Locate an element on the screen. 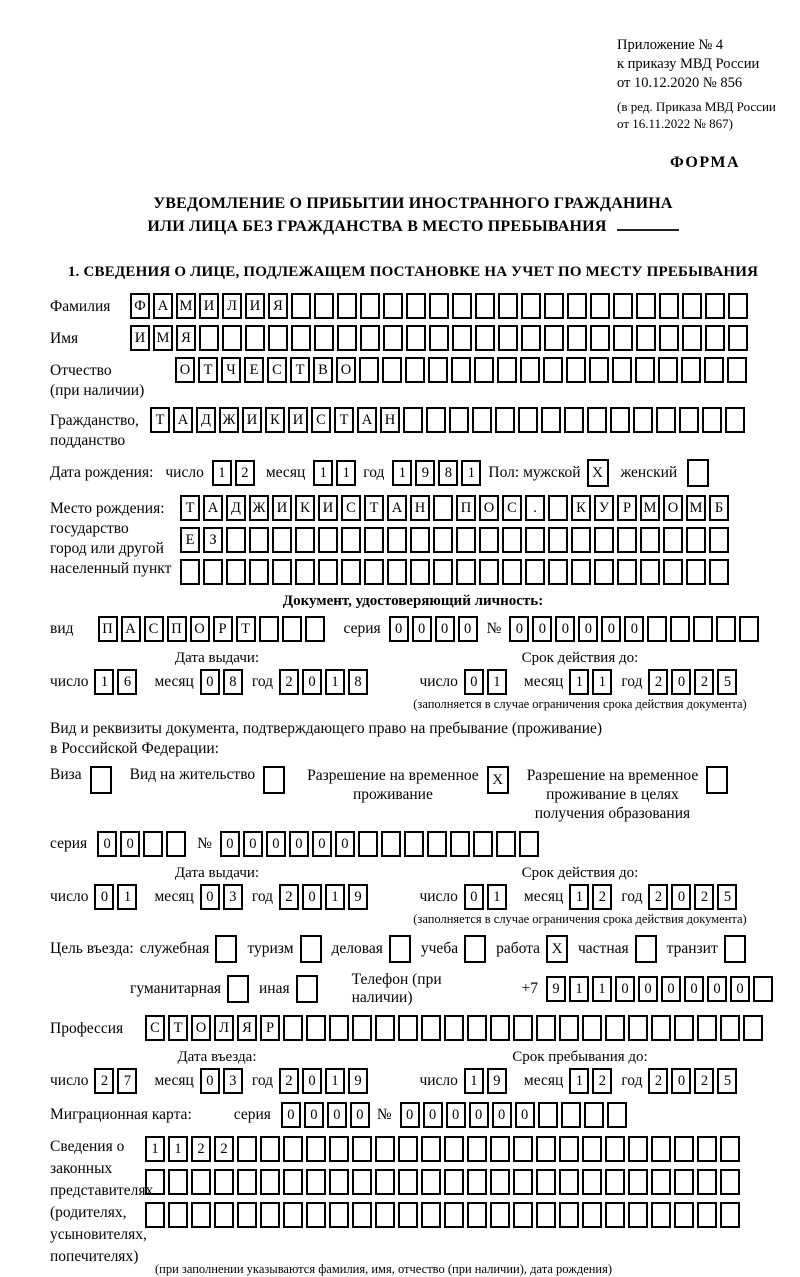 Image resolution: width=800 pixels, height=1277 pixels. temp-residence-checkbox: X is located at coordinates (497, 780).